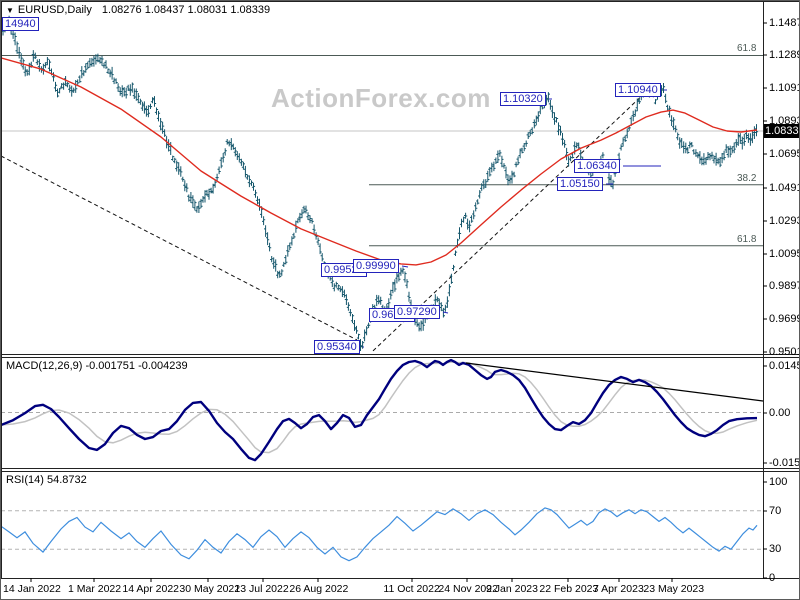 Image resolution: width=800 pixels, height=600 pixels. What do you see at coordinates (319, 589) in the screenshot?
I see `date-axis-label: 26 Aug 2022` at bounding box center [319, 589].